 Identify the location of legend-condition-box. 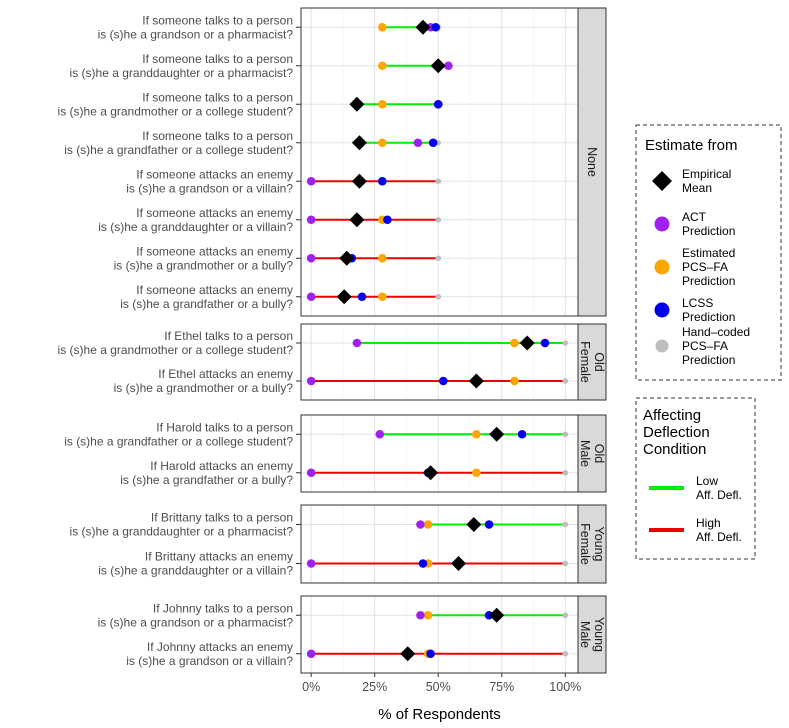
(695, 478).